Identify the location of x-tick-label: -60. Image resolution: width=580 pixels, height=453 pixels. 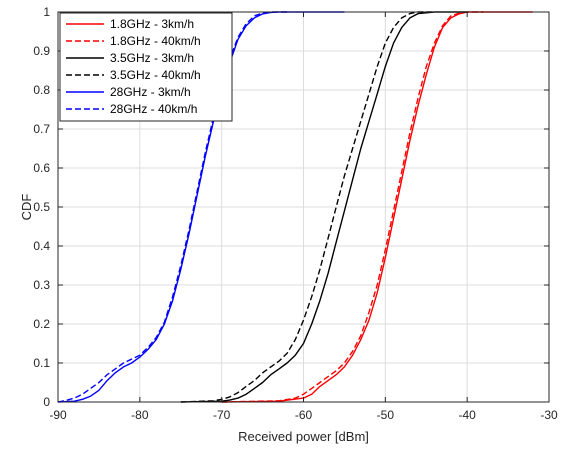
(304, 415).